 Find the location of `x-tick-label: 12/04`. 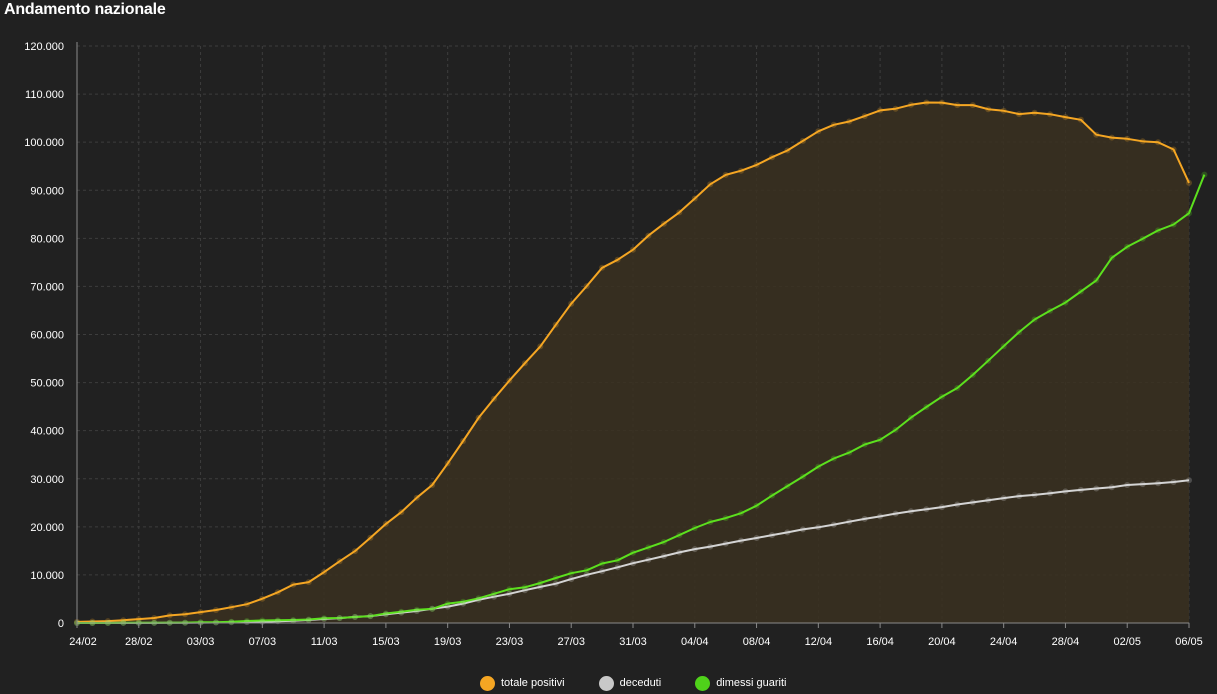

x-tick-label: 12/04 is located at coordinates (819, 642).